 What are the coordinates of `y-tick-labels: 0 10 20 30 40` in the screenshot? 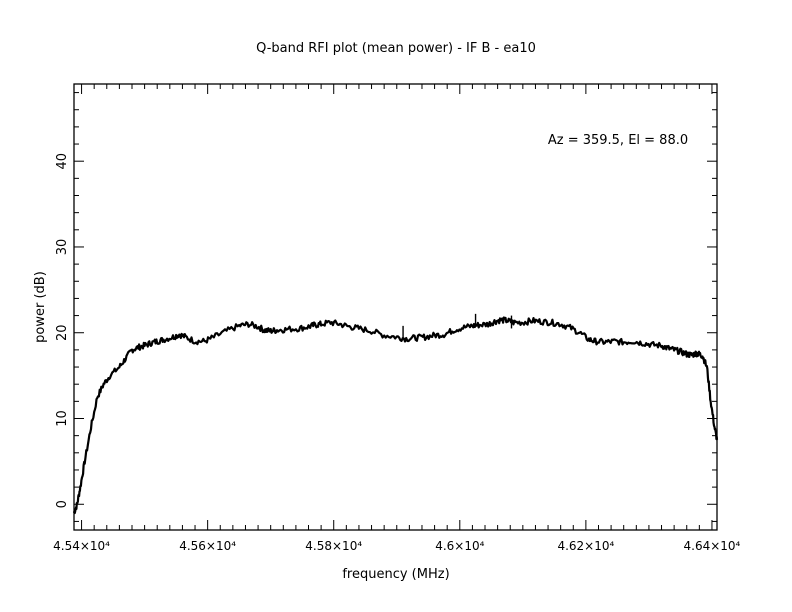 It's located at (62, 330).